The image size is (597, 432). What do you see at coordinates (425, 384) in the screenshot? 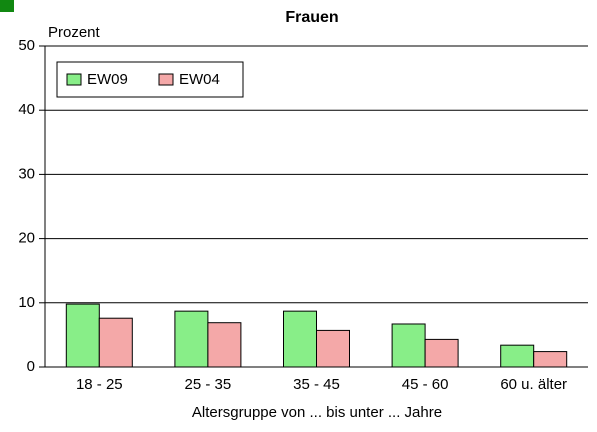
I see `x-tick-label: 45 - 60` at bounding box center [425, 384].